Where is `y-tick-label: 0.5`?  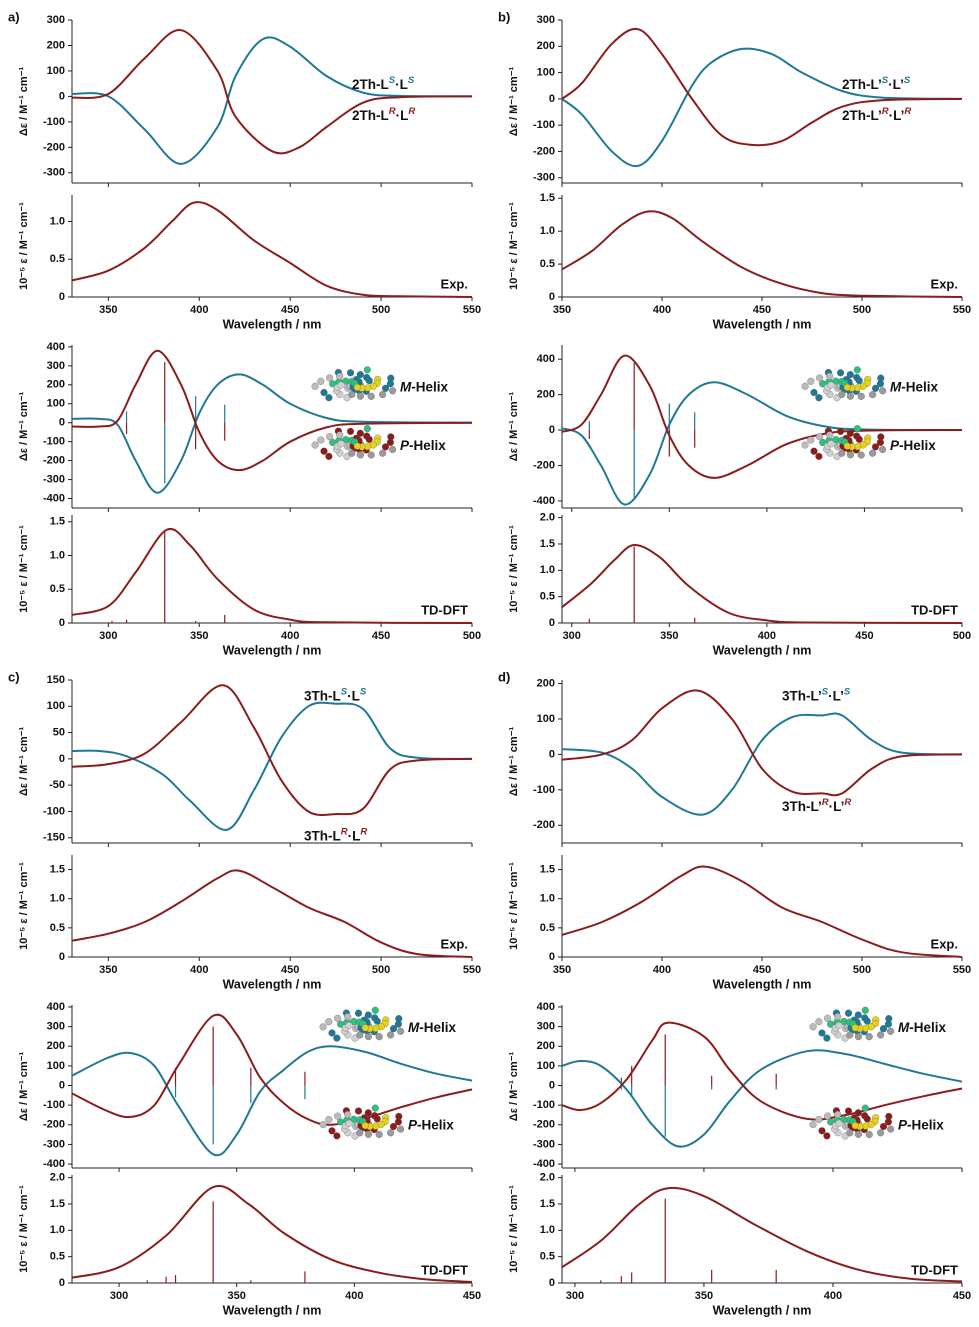 y-tick-label: 0.5 is located at coordinates (57, 1257).